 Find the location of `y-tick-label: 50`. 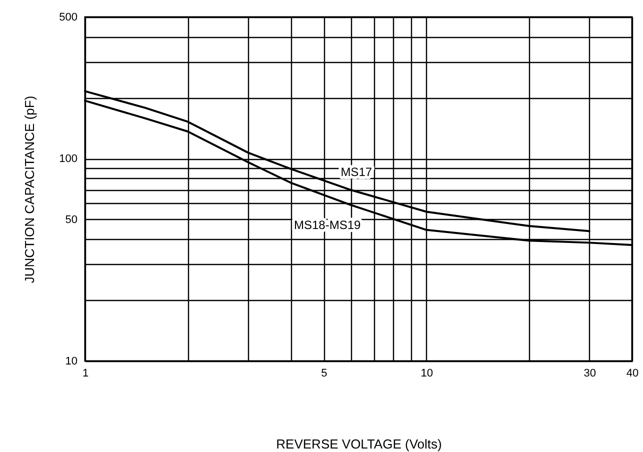

y-tick-label: 50 is located at coordinates (71, 220).